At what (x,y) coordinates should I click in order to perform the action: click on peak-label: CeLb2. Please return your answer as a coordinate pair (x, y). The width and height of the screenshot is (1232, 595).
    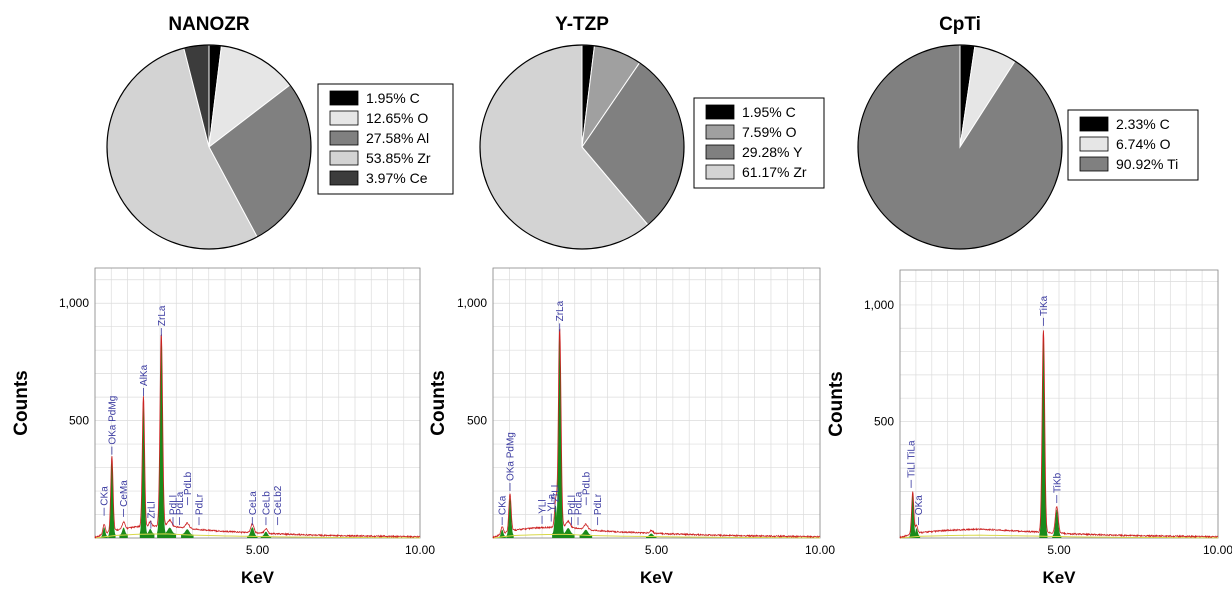
    Looking at the image, I should click on (278, 500).